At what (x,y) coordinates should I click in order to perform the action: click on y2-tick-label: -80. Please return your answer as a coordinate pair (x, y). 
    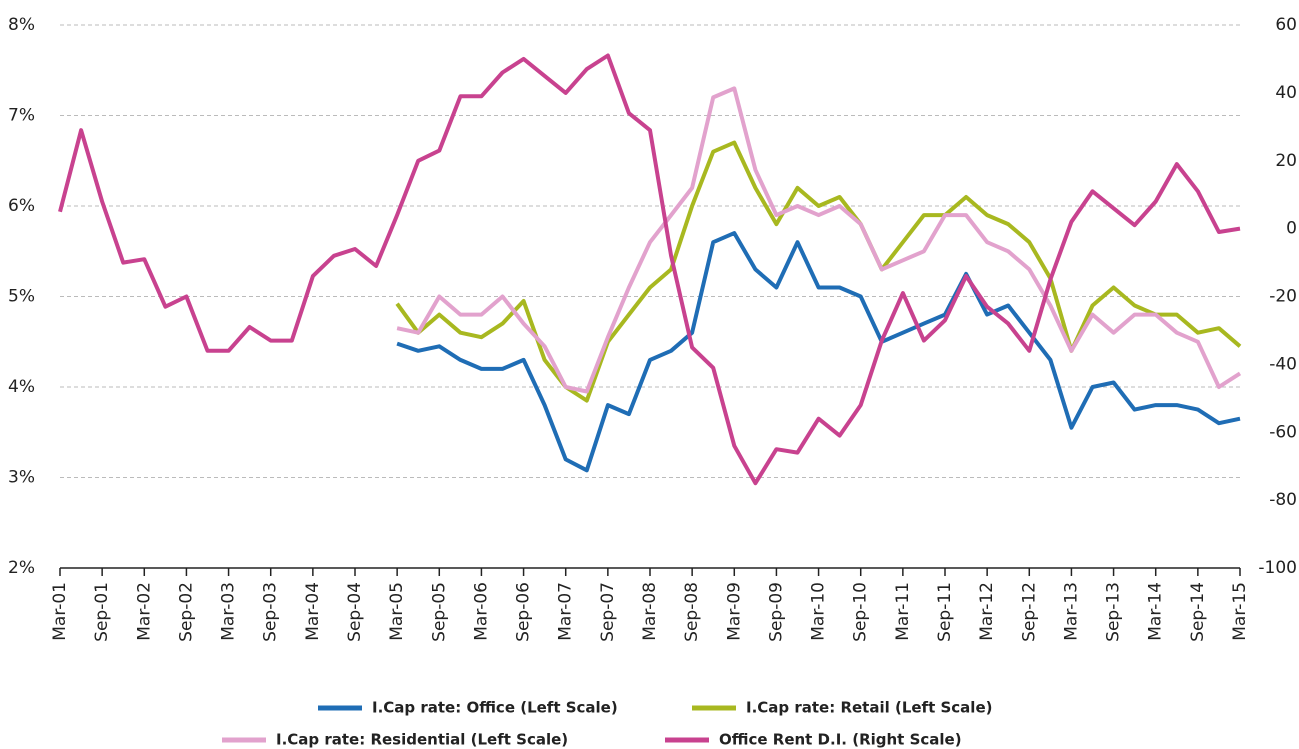
    Looking at the image, I should click on (1283, 500).